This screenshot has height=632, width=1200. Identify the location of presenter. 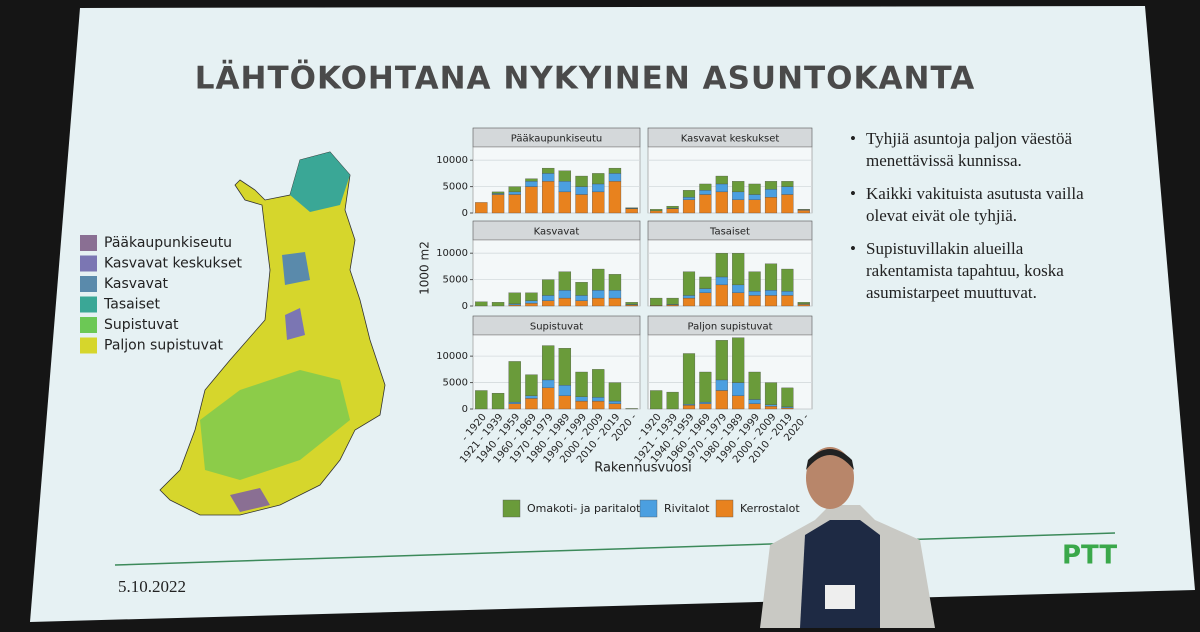
(847, 537).